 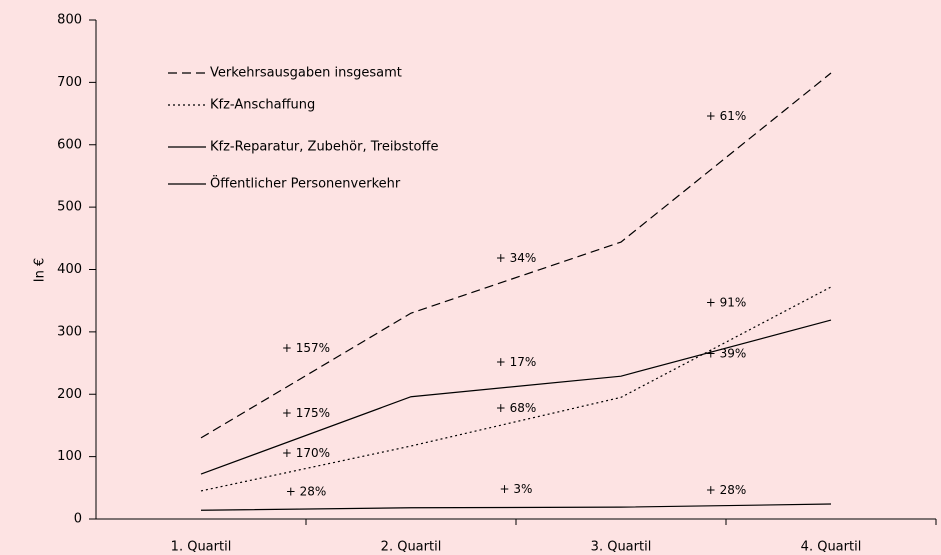 What do you see at coordinates (516, 408) in the screenshot?
I see `change-label: + 68%` at bounding box center [516, 408].